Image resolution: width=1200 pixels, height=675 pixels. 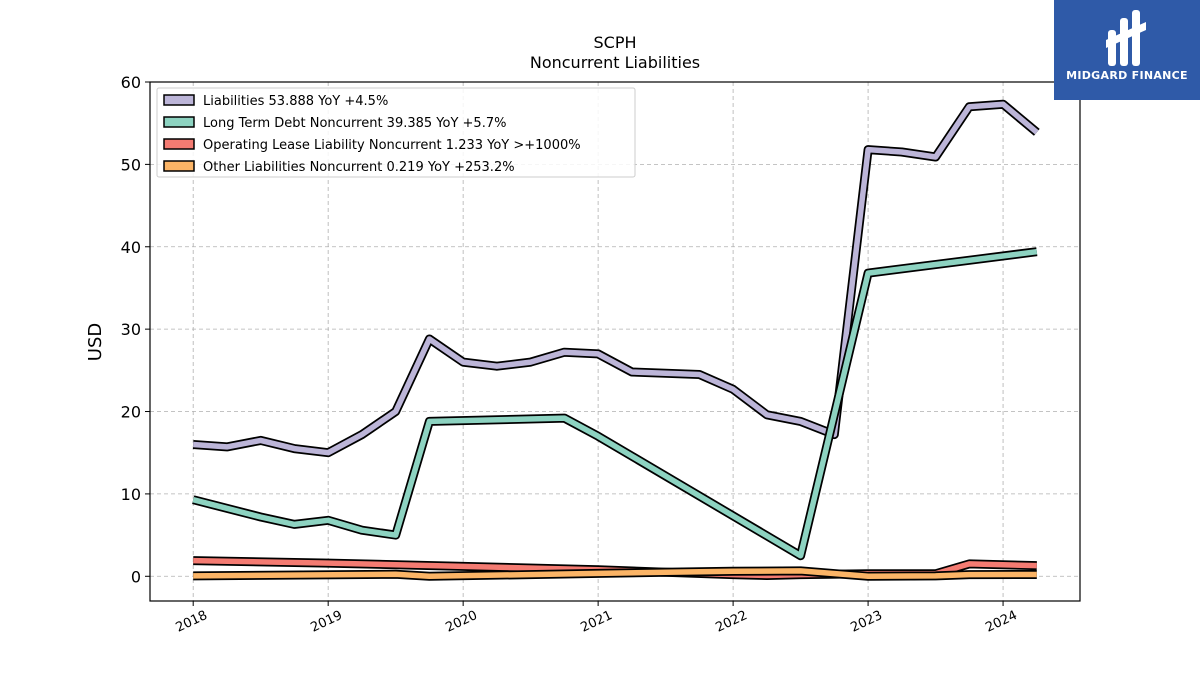 What do you see at coordinates (731, 622) in the screenshot?
I see `x-tick-label: 2022` at bounding box center [731, 622].